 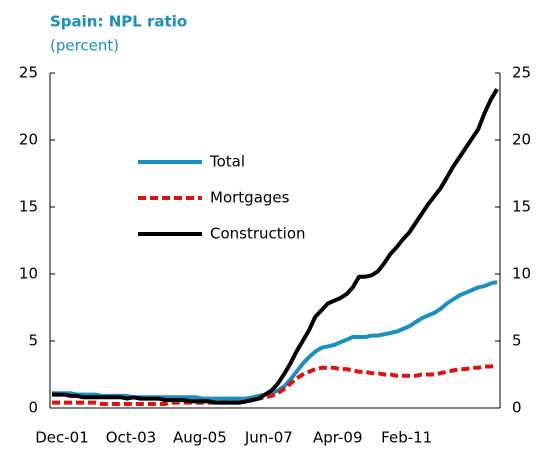 What do you see at coordinates (275, 384) in the screenshot?
I see `line-series` at bounding box center [275, 384].